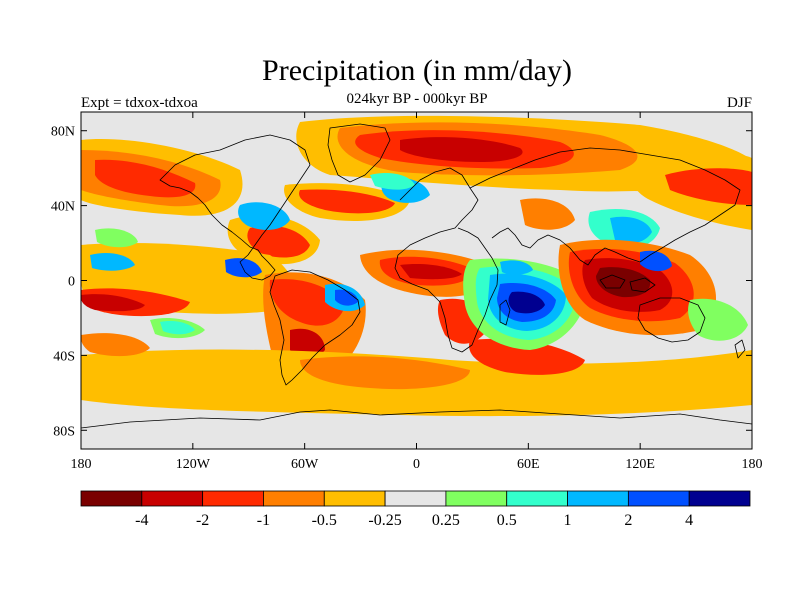 Image resolution: width=800 pixels, height=600 pixels. What do you see at coordinates (505, 312) in the screenshot?
I see `coastline-madagascar` at bounding box center [505, 312].